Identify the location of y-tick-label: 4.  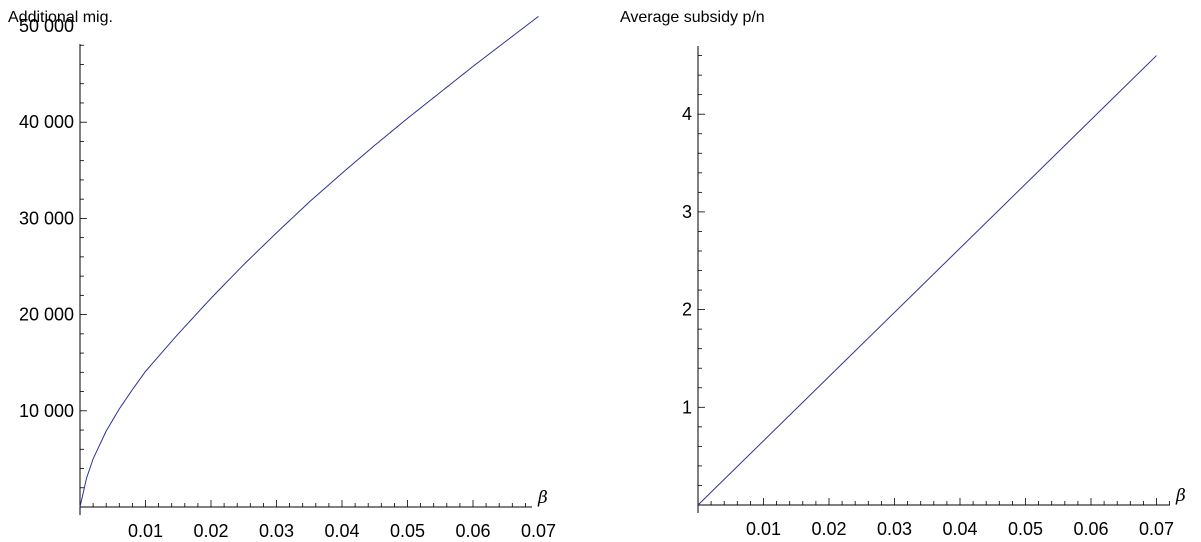
(687, 114).